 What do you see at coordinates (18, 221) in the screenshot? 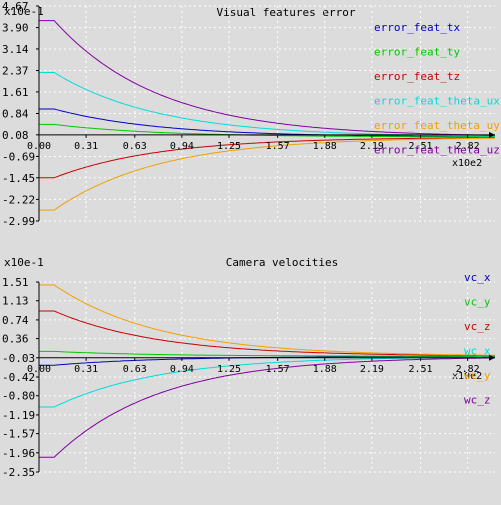
I see `y-tick-label: -2.99` at bounding box center [18, 221].